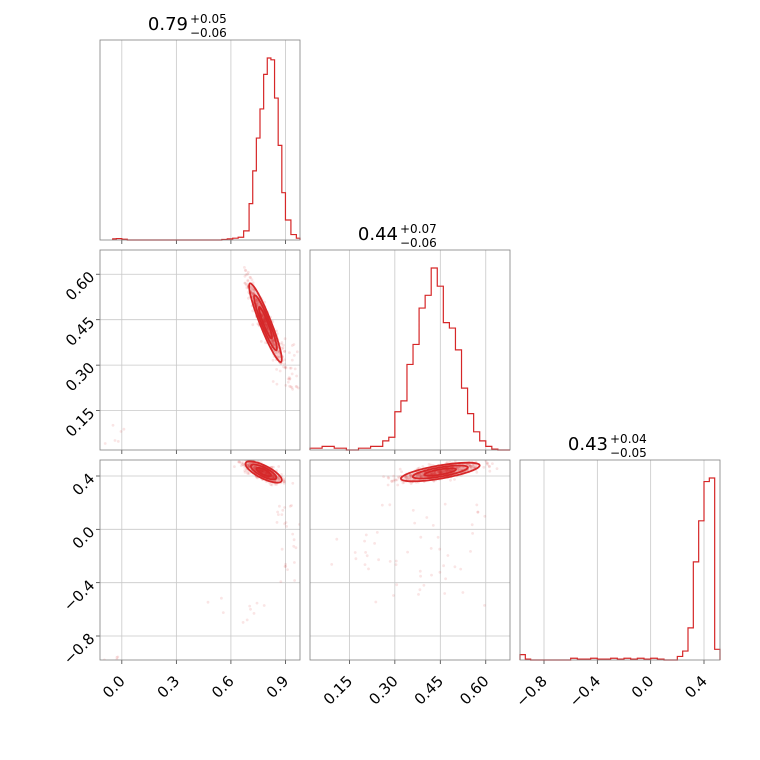 This screenshot has height=760, width=760. Describe the element at coordinates (585, 691) in the screenshot. I see `x-tick-label: −0.4` at that location.